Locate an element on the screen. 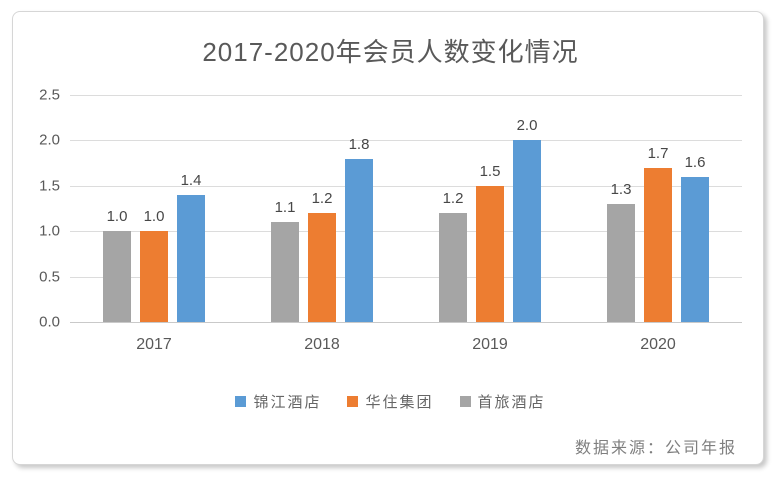 The image size is (781, 480). legend-label: 华住集团 is located at coordinates (399, 402).